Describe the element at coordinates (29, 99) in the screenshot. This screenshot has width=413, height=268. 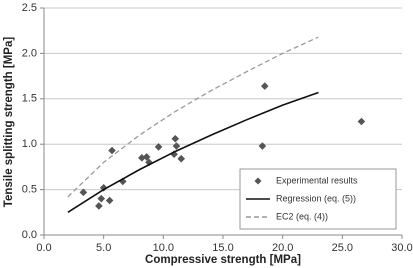
I see `y-tick-label: 1.5` at that location.